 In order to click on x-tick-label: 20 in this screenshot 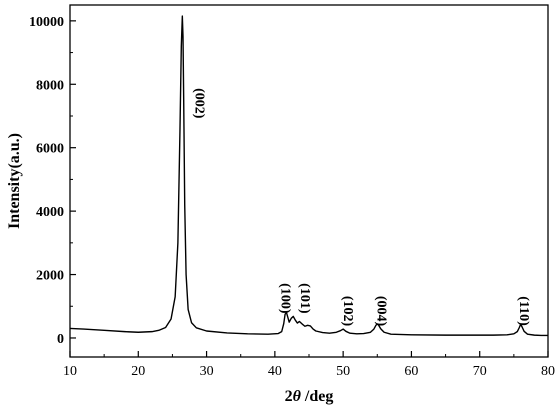, I will do `click(138, 371)`.